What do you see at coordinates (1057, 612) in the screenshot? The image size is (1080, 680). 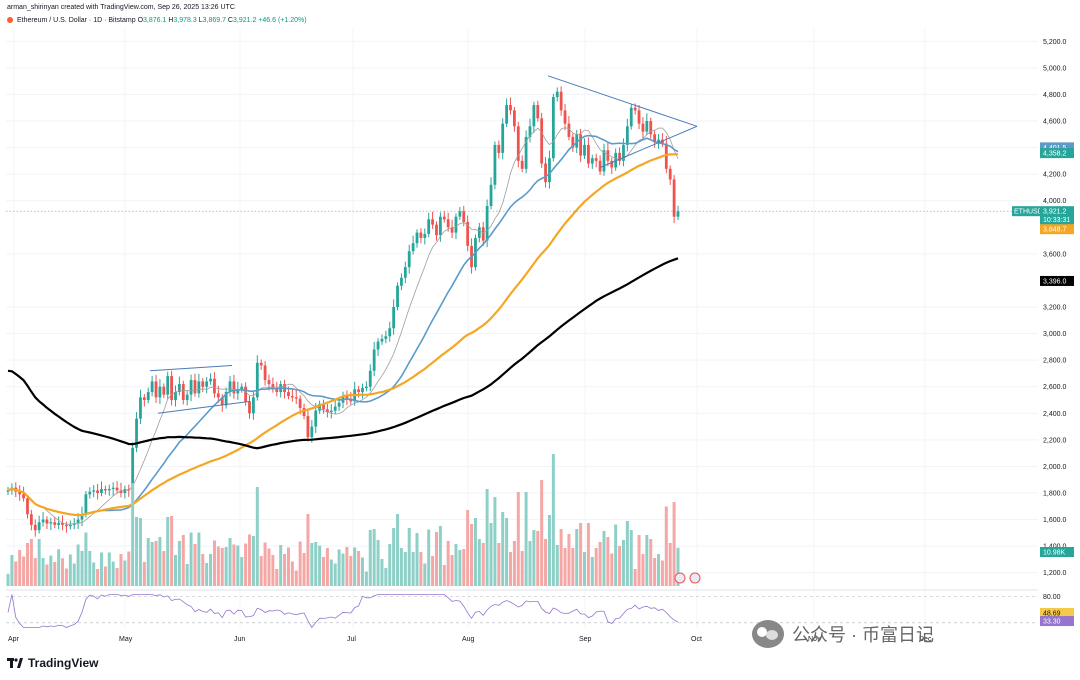 I see `rsi-value-tag` at bounding box center [1057, 612].